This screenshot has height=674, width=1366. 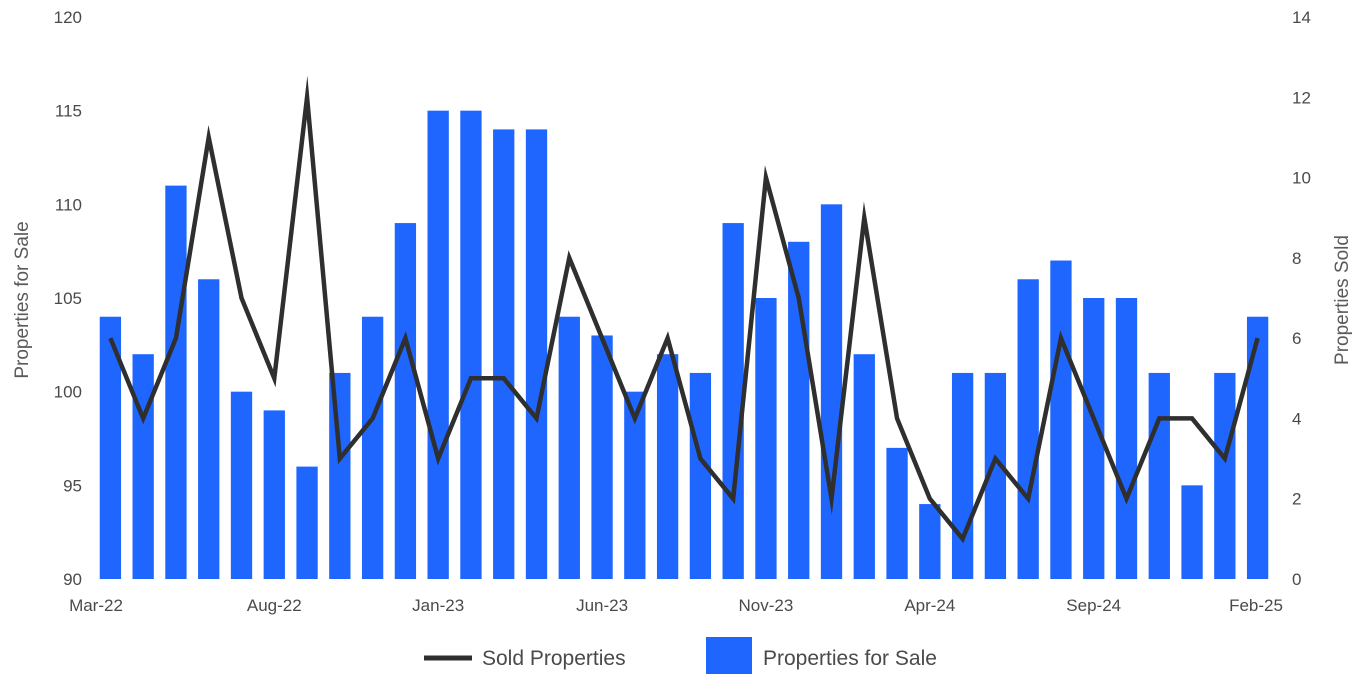 What do you see at coordinates (1296, 338) in the screenshot?
I see `right-tick-label: 6` at bounding box center [1296, 338].